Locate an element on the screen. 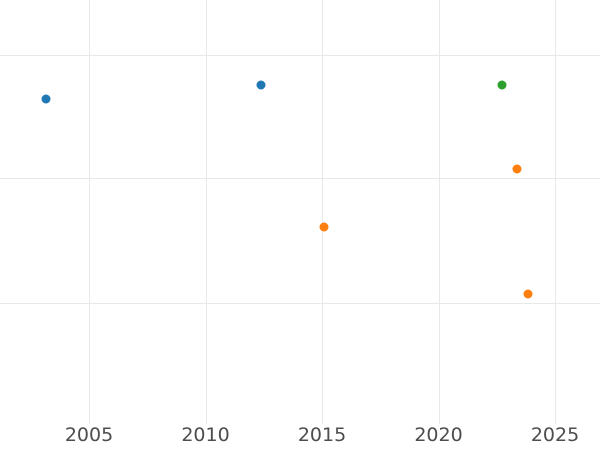 This screenshot has height=450, width=600. data-point-green-series is located at coordinates (502, 85).